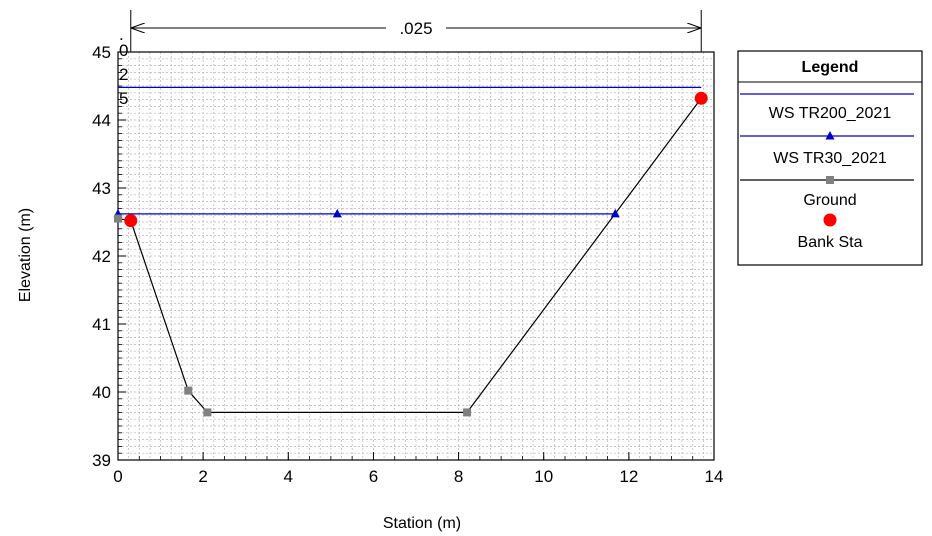 The height and width of the screenshot is (536, 932). What do you see at coordinates (101, 52) in the screenshot?
I see `y-tick-label: 45` at bounding box center [101, 52].